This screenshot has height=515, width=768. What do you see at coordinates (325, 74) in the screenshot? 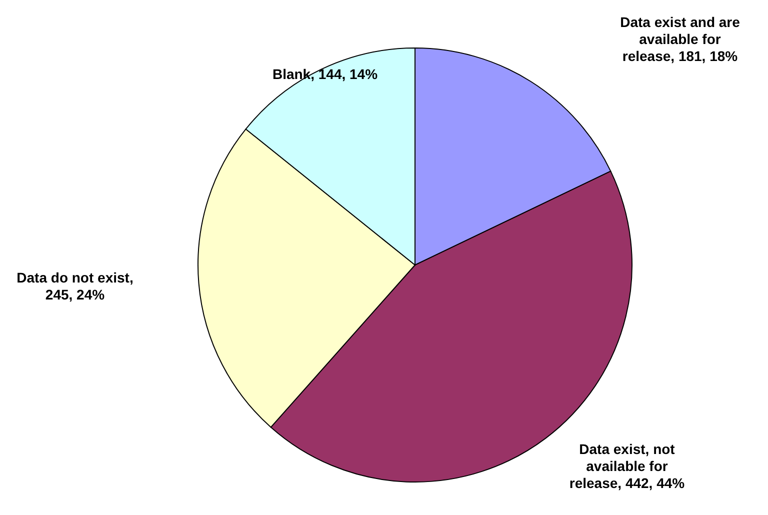
I see `slice-label: Blank, 144, 14%` at bounding box center [325, 74].